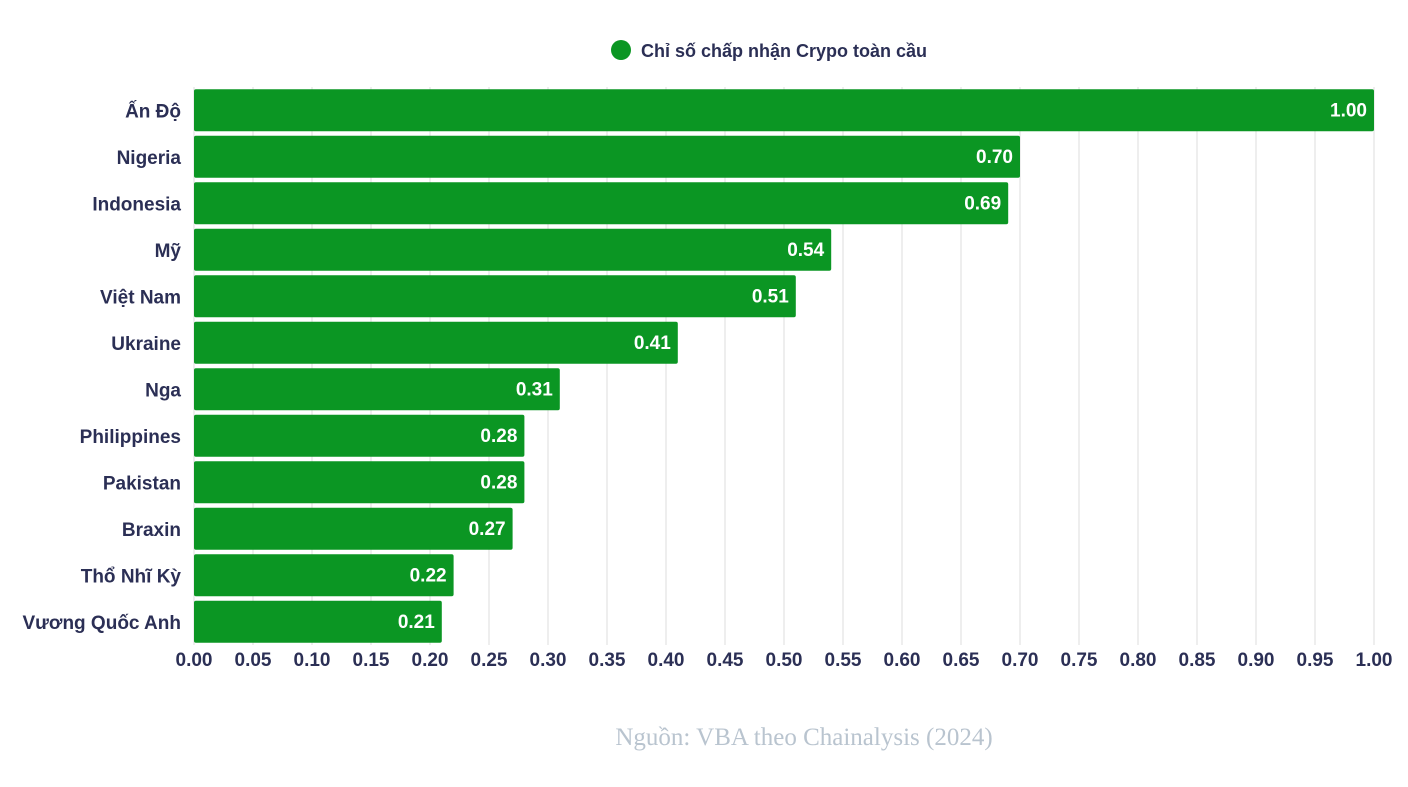 This screenshot has height=787, width=1408. What do you see at coordinates (1348, 110) in the screenshot?
I see `data-label: 1.00` at bounding box center [1348, 110].